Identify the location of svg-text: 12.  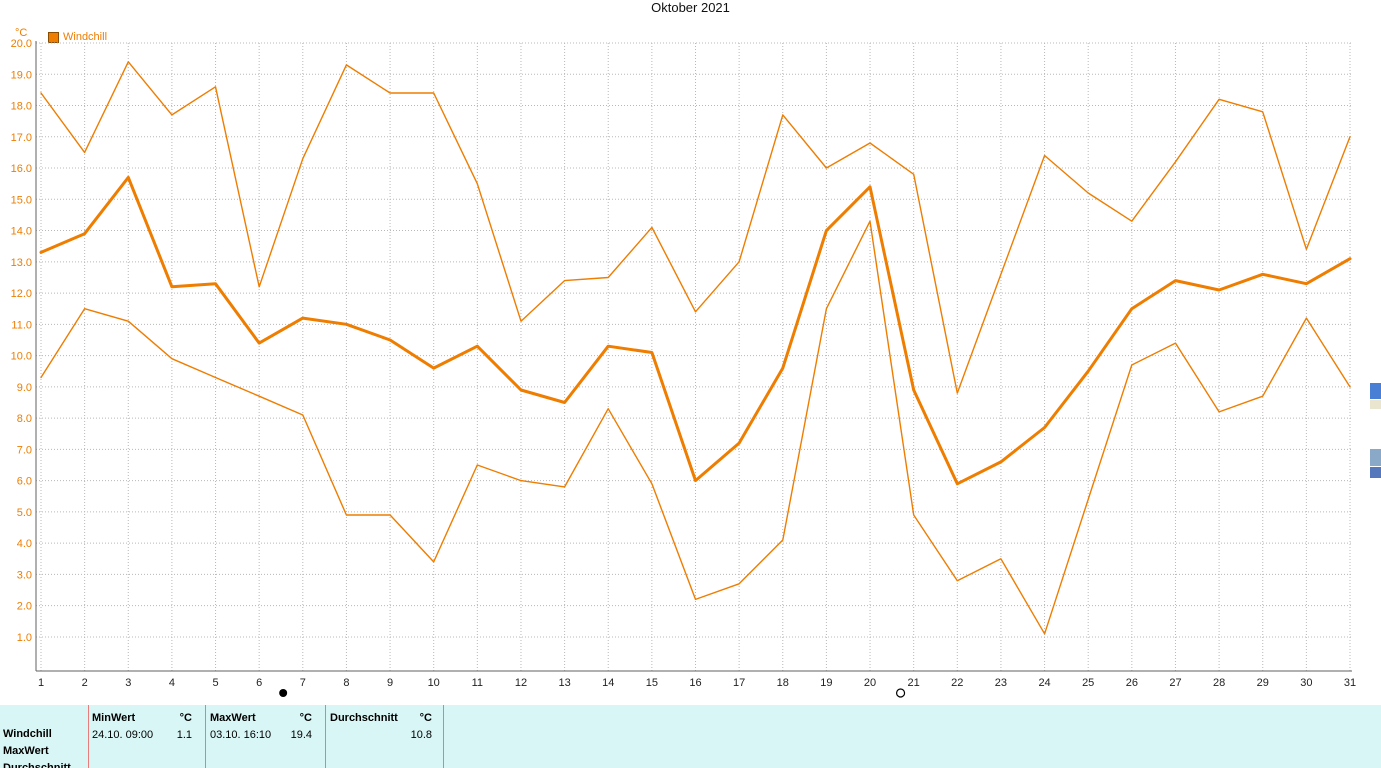
(521, 683).